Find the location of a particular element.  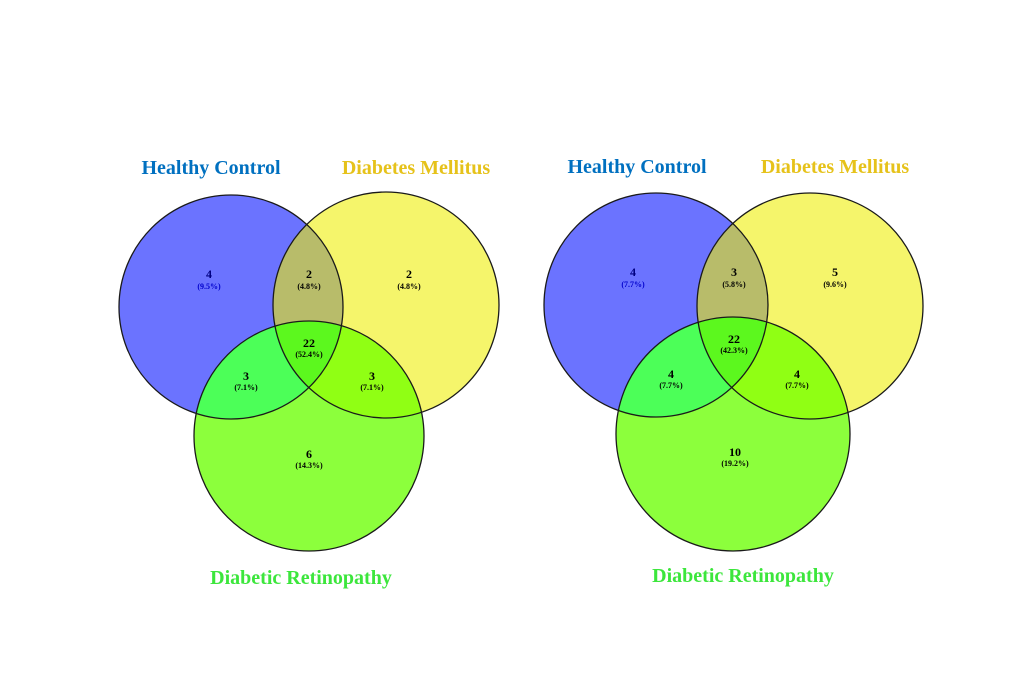

region-dm-only-pct: (9.6%) is located at coordinates (835, 284).